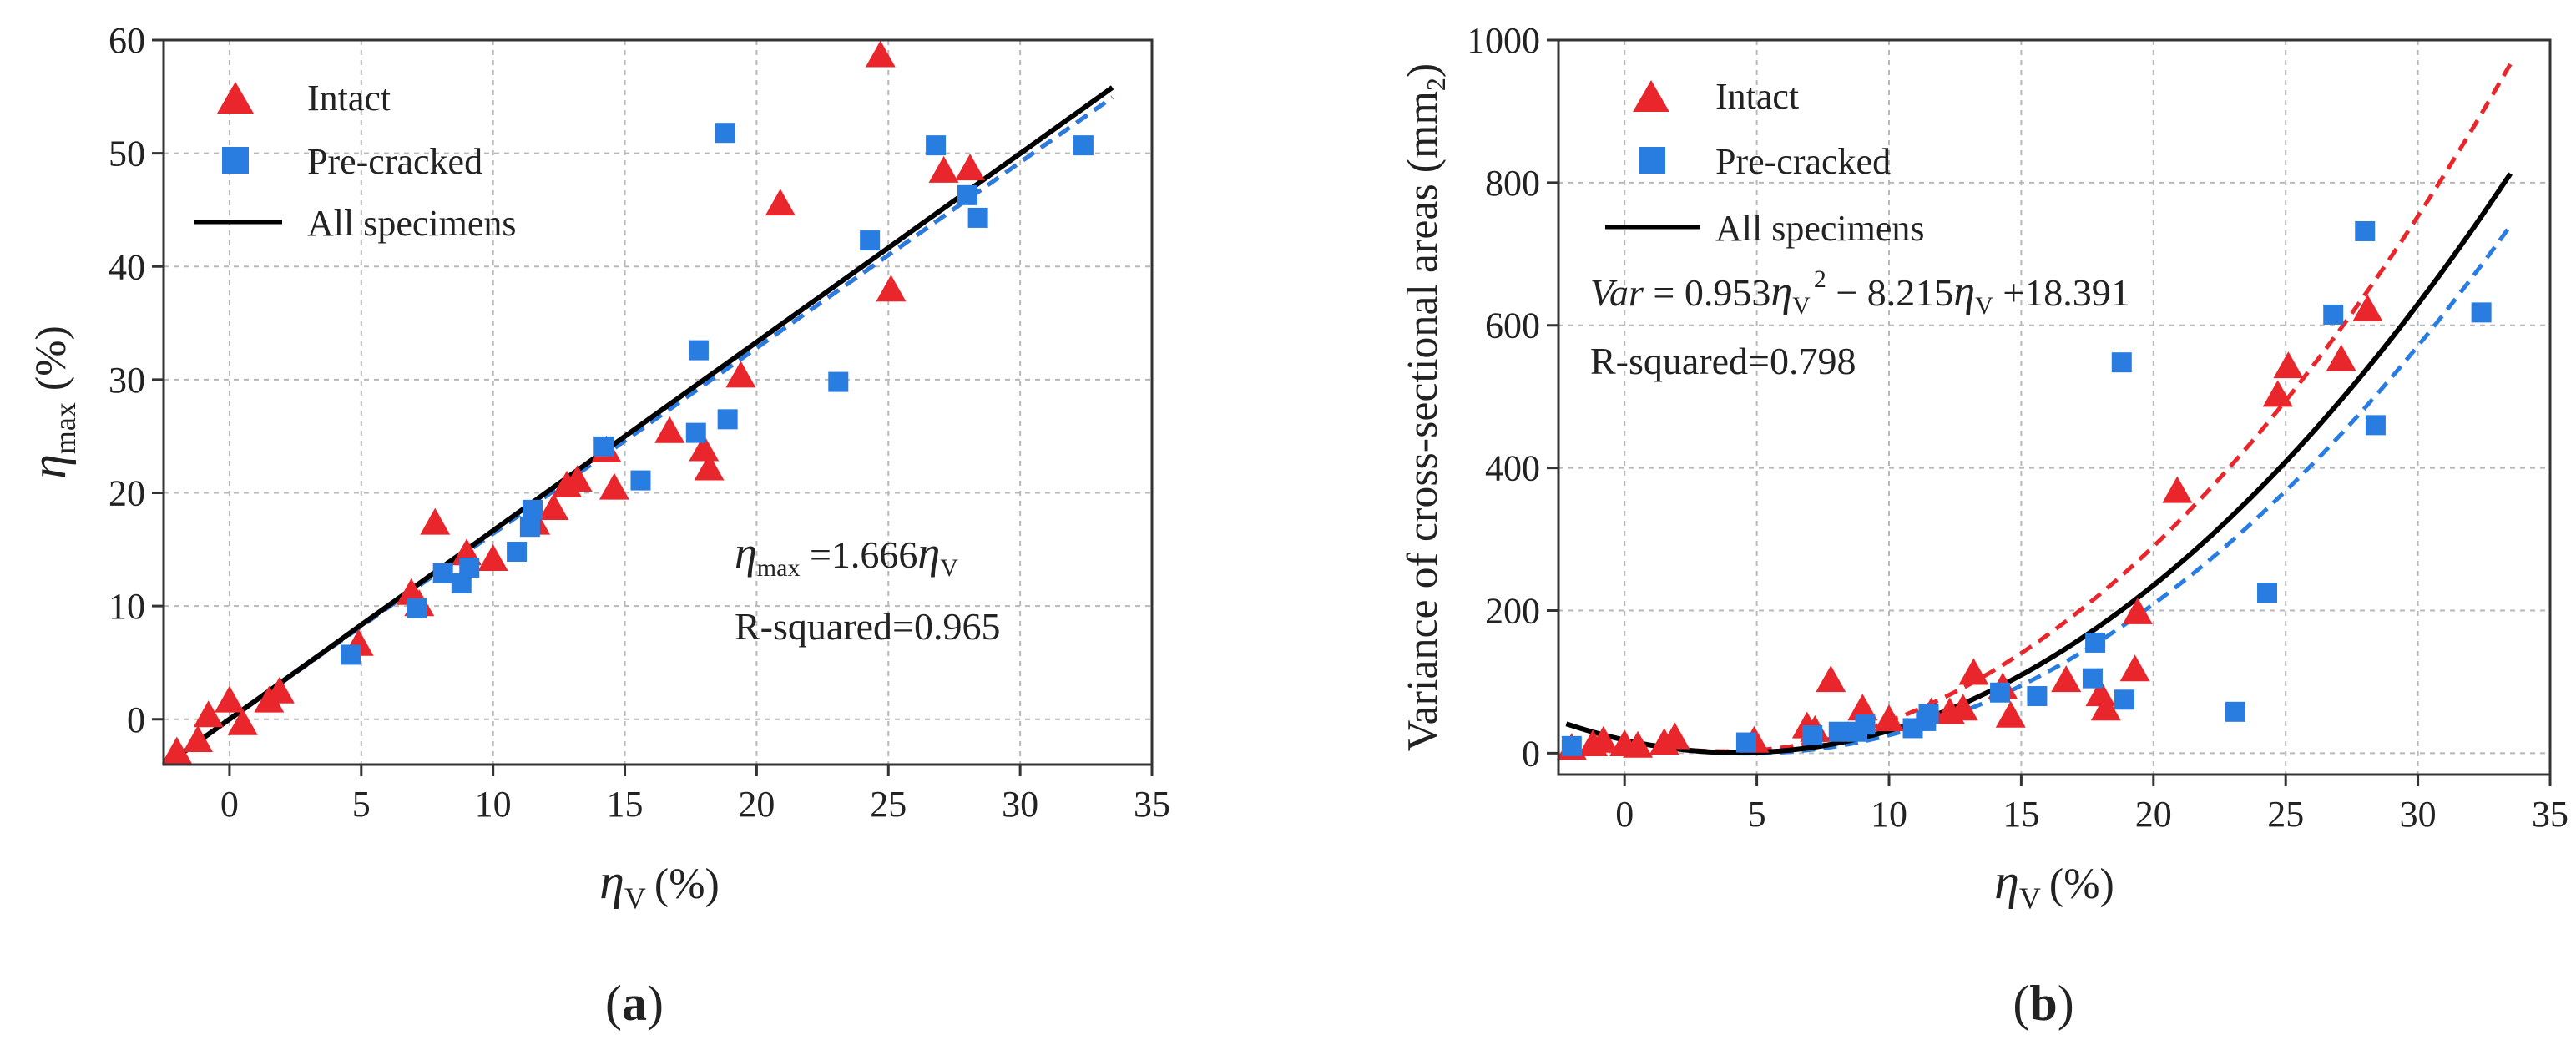 This screenshot has width=2576, height=1060. What do you see at coordinates (1860, 292) in the screenshot?
I see `chart-b-fit-equation: Var = 0.953ηV2 − 8.215ηV +18.391` at bounding box center [1860, 292].